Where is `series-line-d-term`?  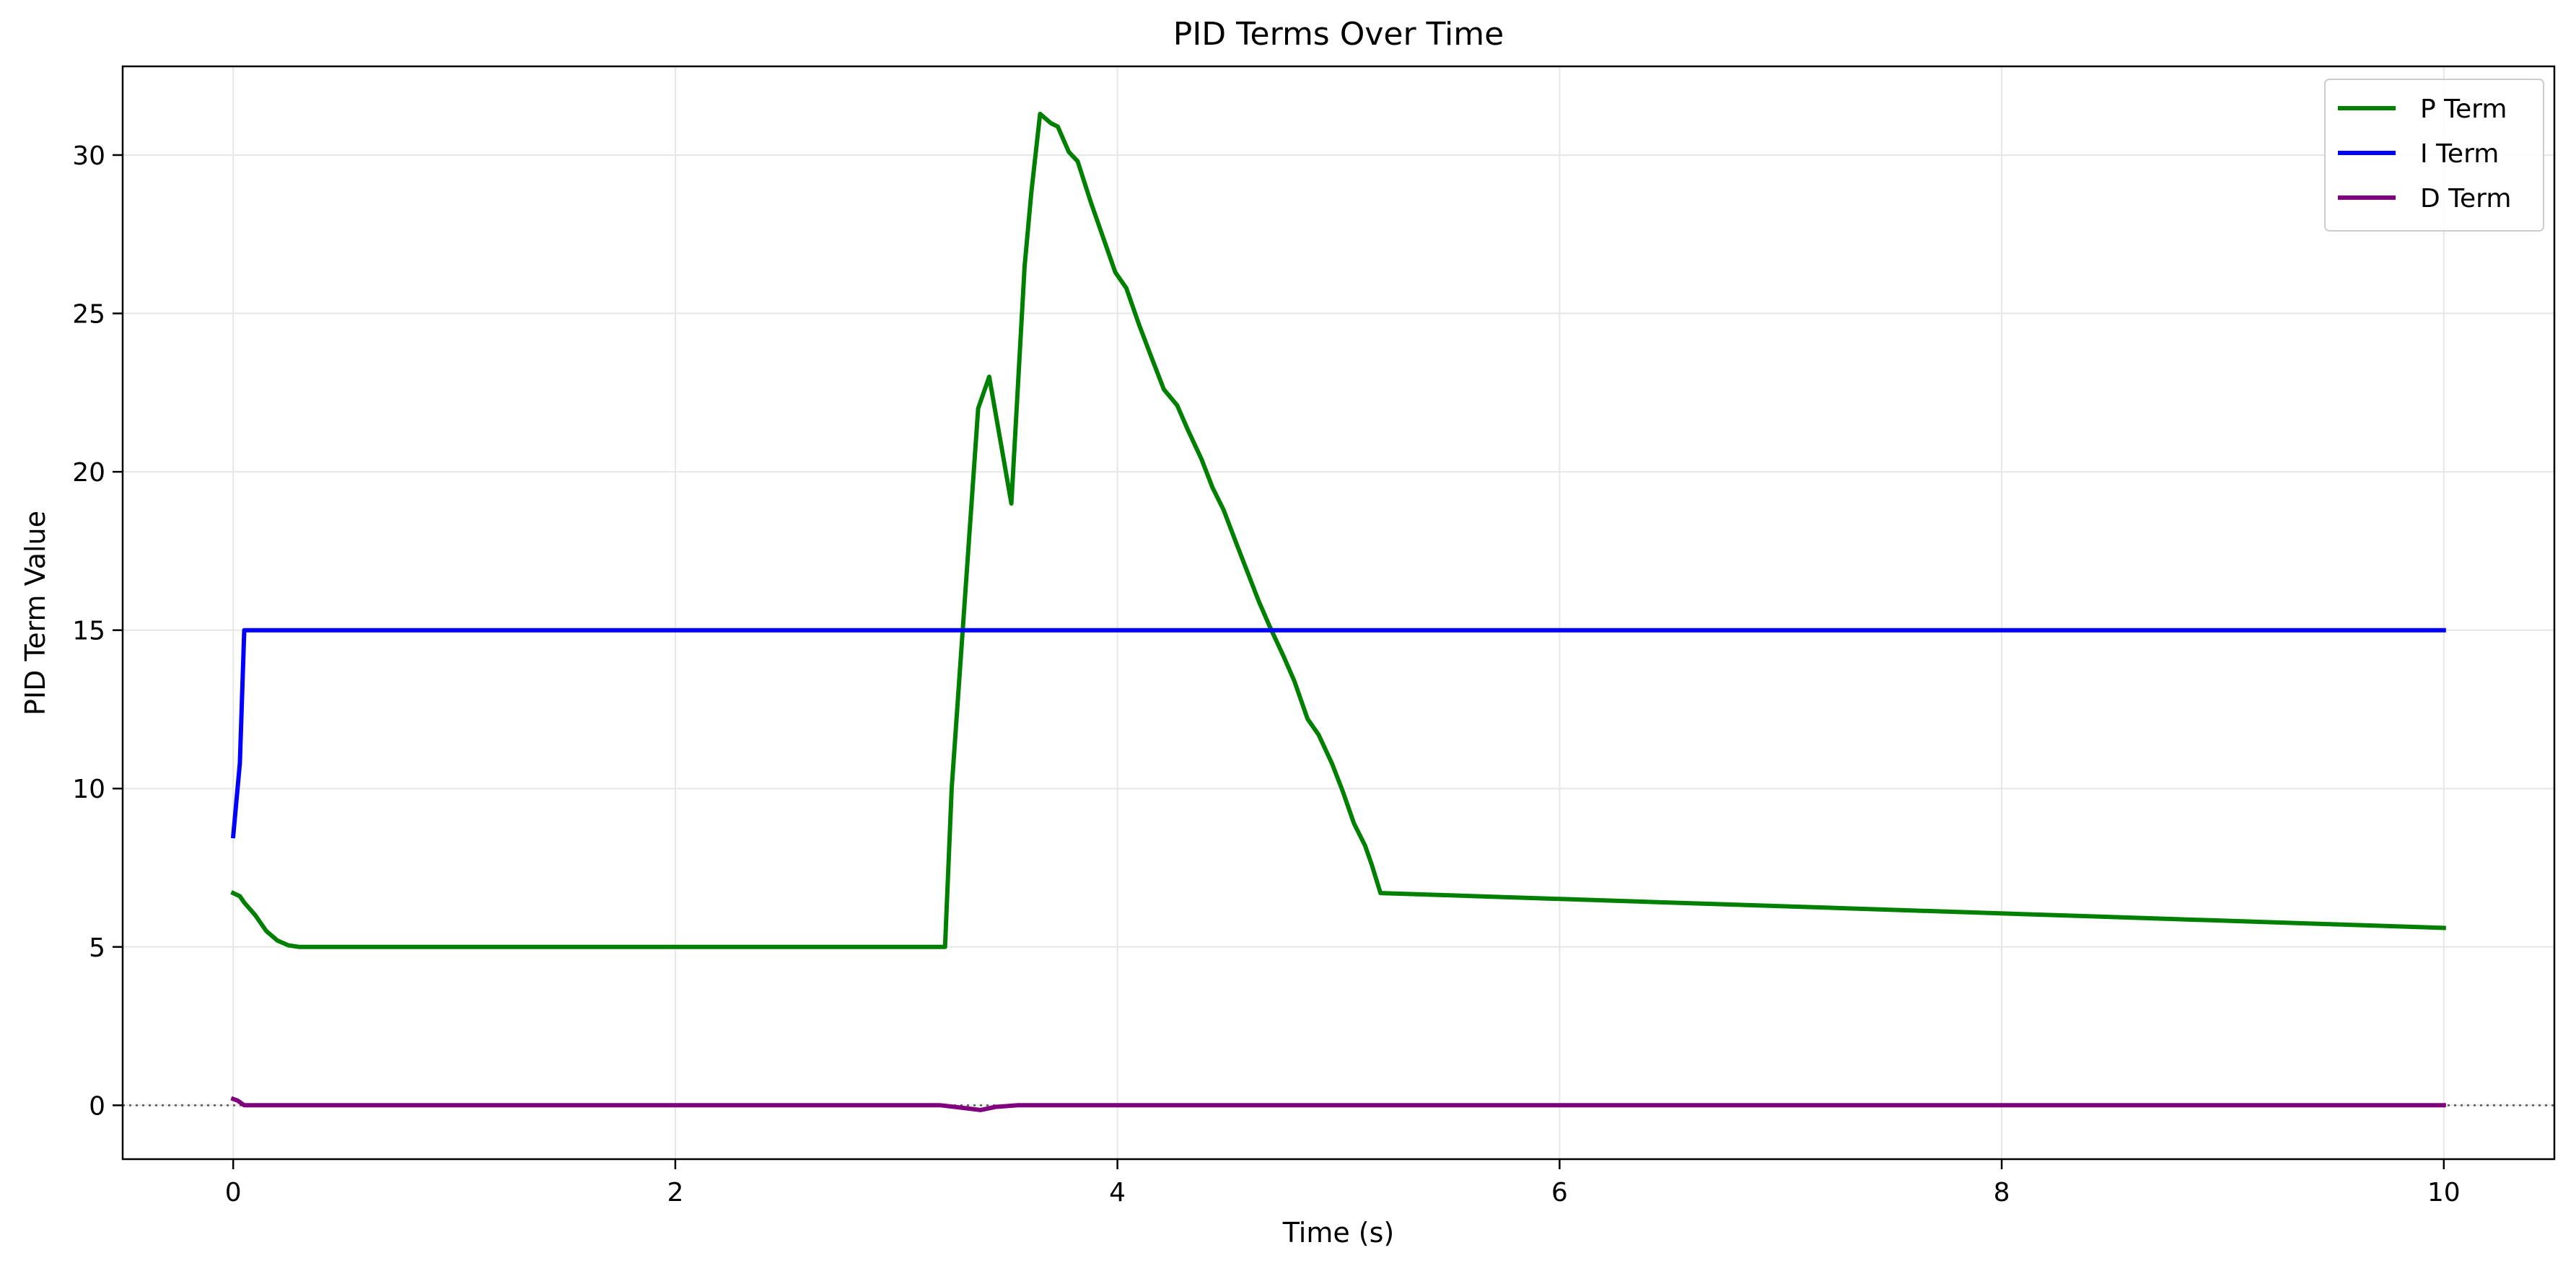
series-line-d-term is located at coordinates (1338, 1104).